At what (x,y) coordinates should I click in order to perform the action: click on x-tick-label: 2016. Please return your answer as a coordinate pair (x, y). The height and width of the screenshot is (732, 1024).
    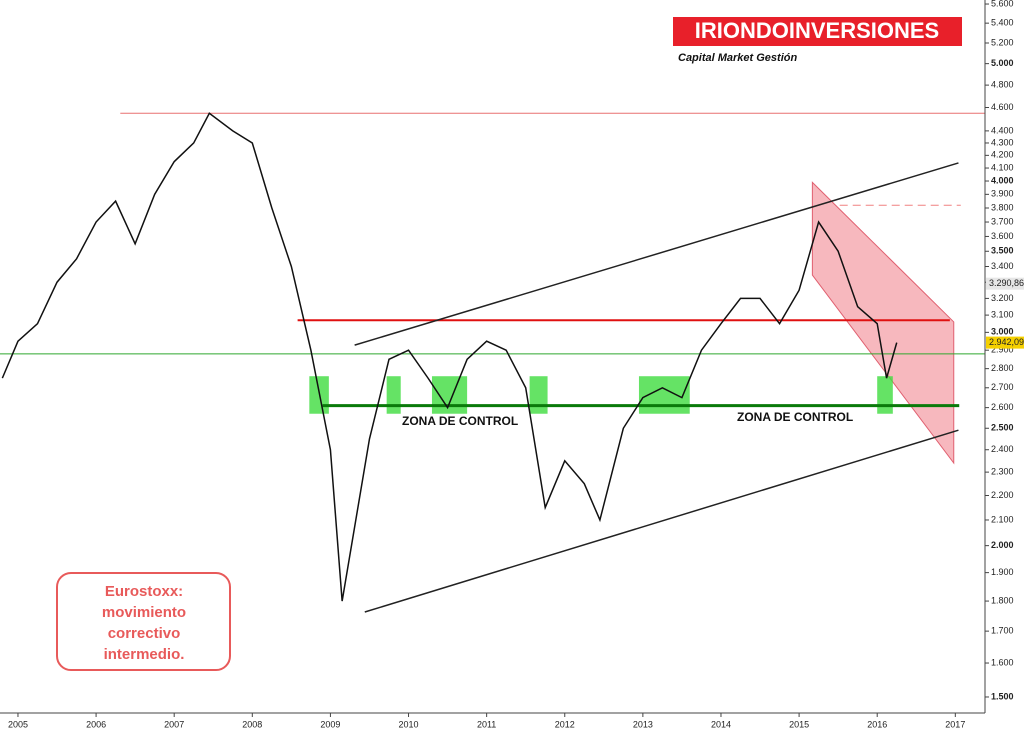
    Looking at the image, I should click on (877, 724).